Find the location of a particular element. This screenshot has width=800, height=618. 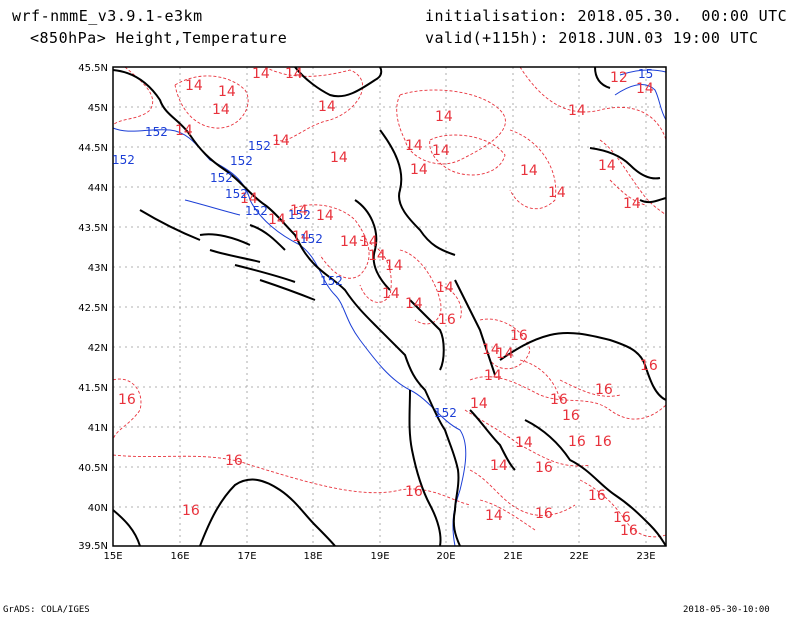

x-tick: 23E is located at coordinates (645, 556).